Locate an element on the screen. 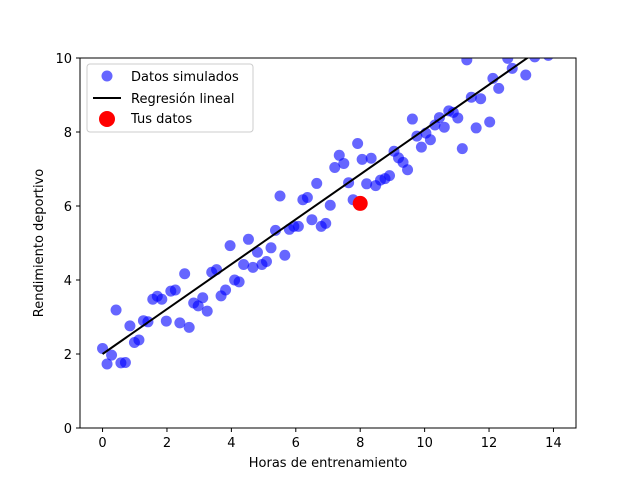  y-tick-label: 6 is located at coordinates (68, 207).